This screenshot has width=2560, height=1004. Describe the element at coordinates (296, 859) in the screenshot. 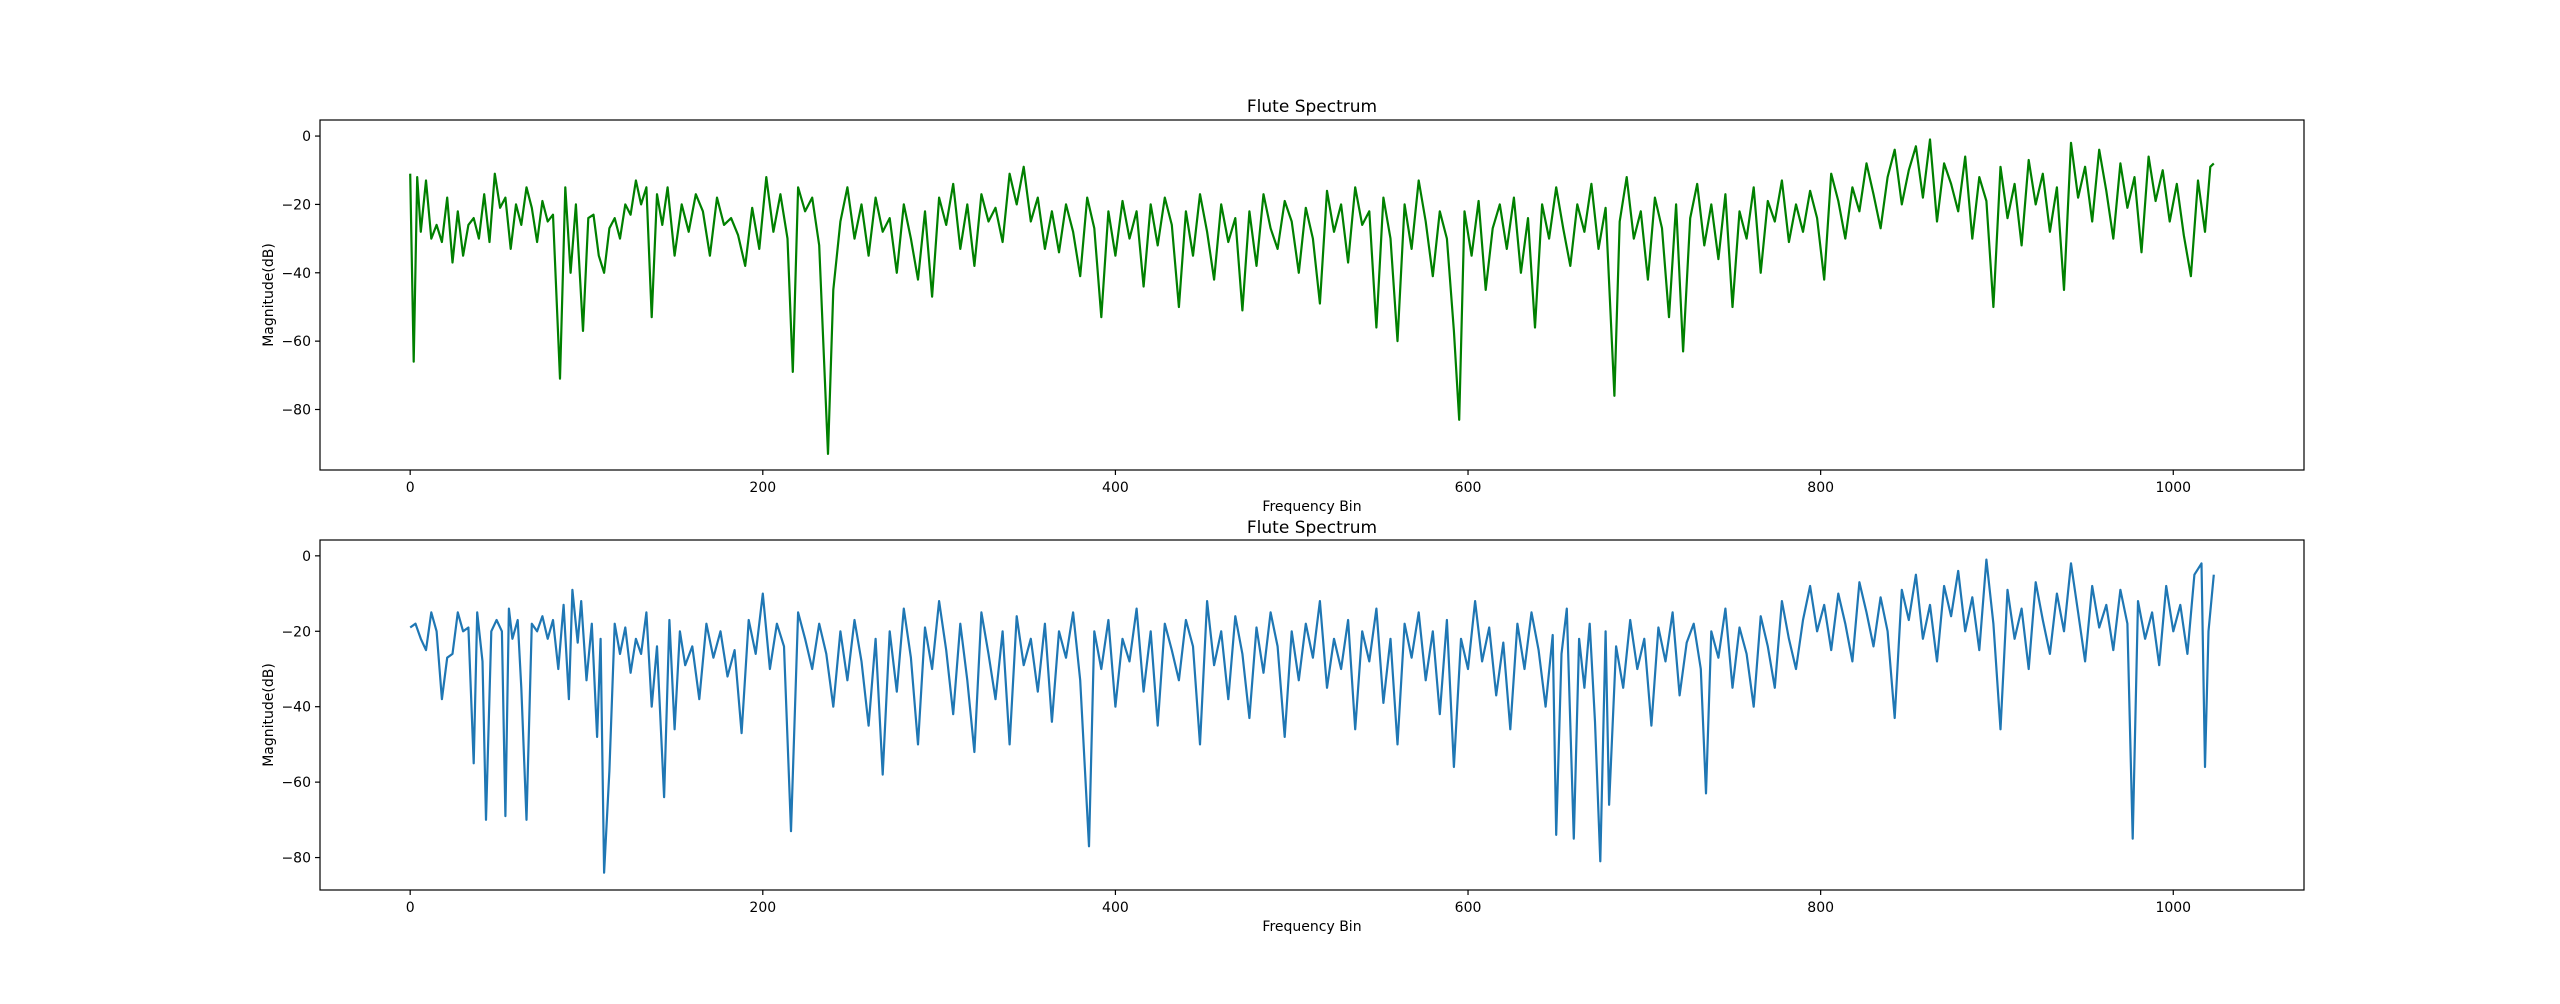

I see `bottom-y-tick-label: −80` at that location.